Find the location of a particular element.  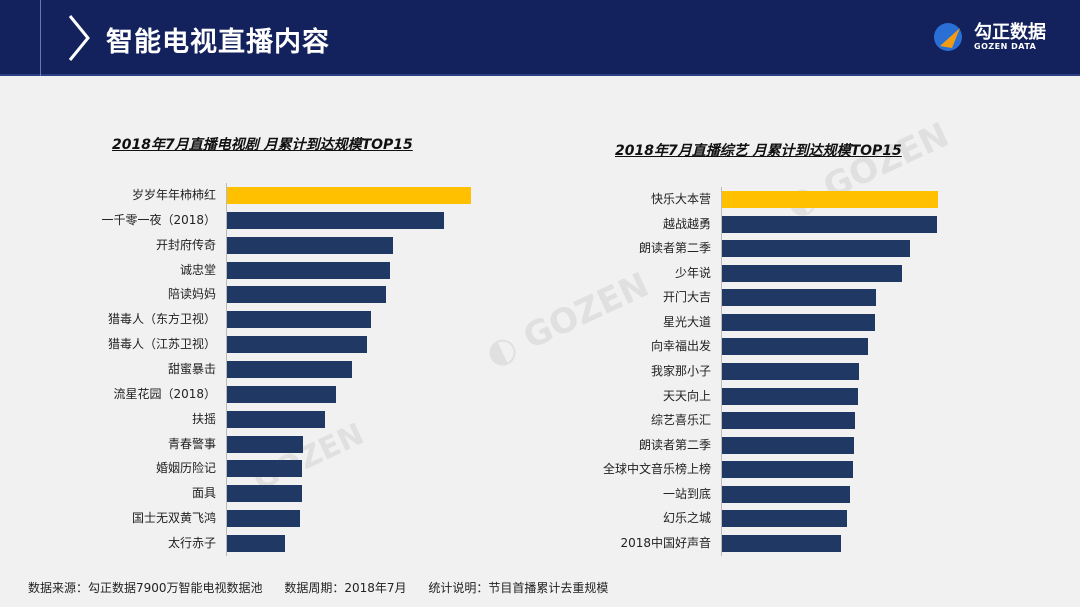

category-label: 2018中国好声音 is located at coordinates (665, 542).